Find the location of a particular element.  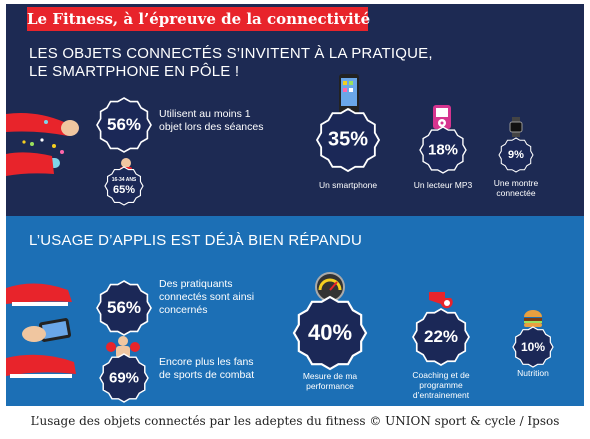

app-badge-performance: 40% is located at coordinates (330, 333).